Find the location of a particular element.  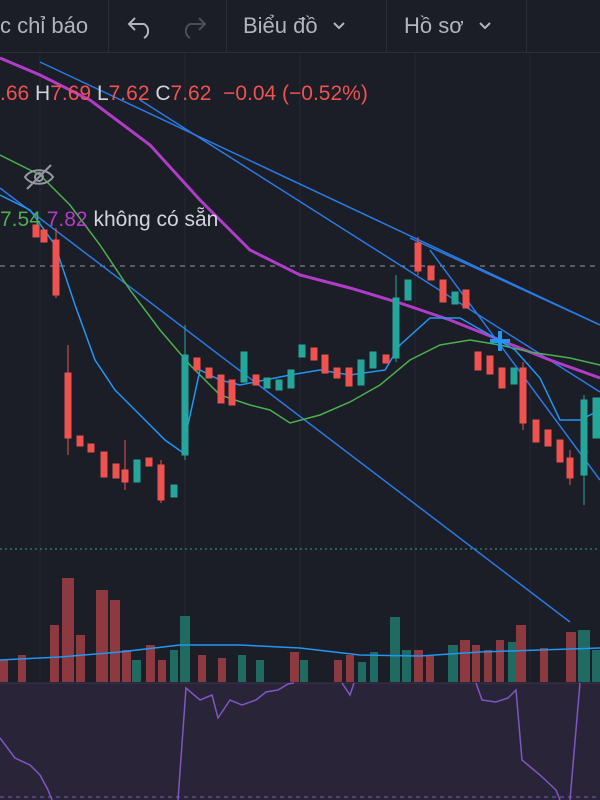

indicators-button: c chỉ báo is located at coordinates (44, 26).